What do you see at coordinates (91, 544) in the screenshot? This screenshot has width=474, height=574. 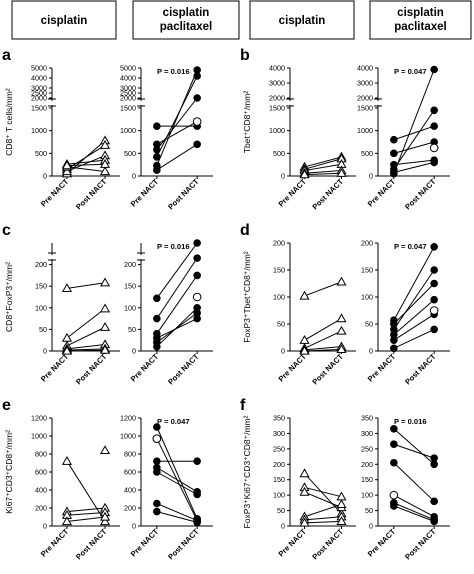 I see `panel-e-L-x-category-label: Post NACT` at bounding box center [91, 544].